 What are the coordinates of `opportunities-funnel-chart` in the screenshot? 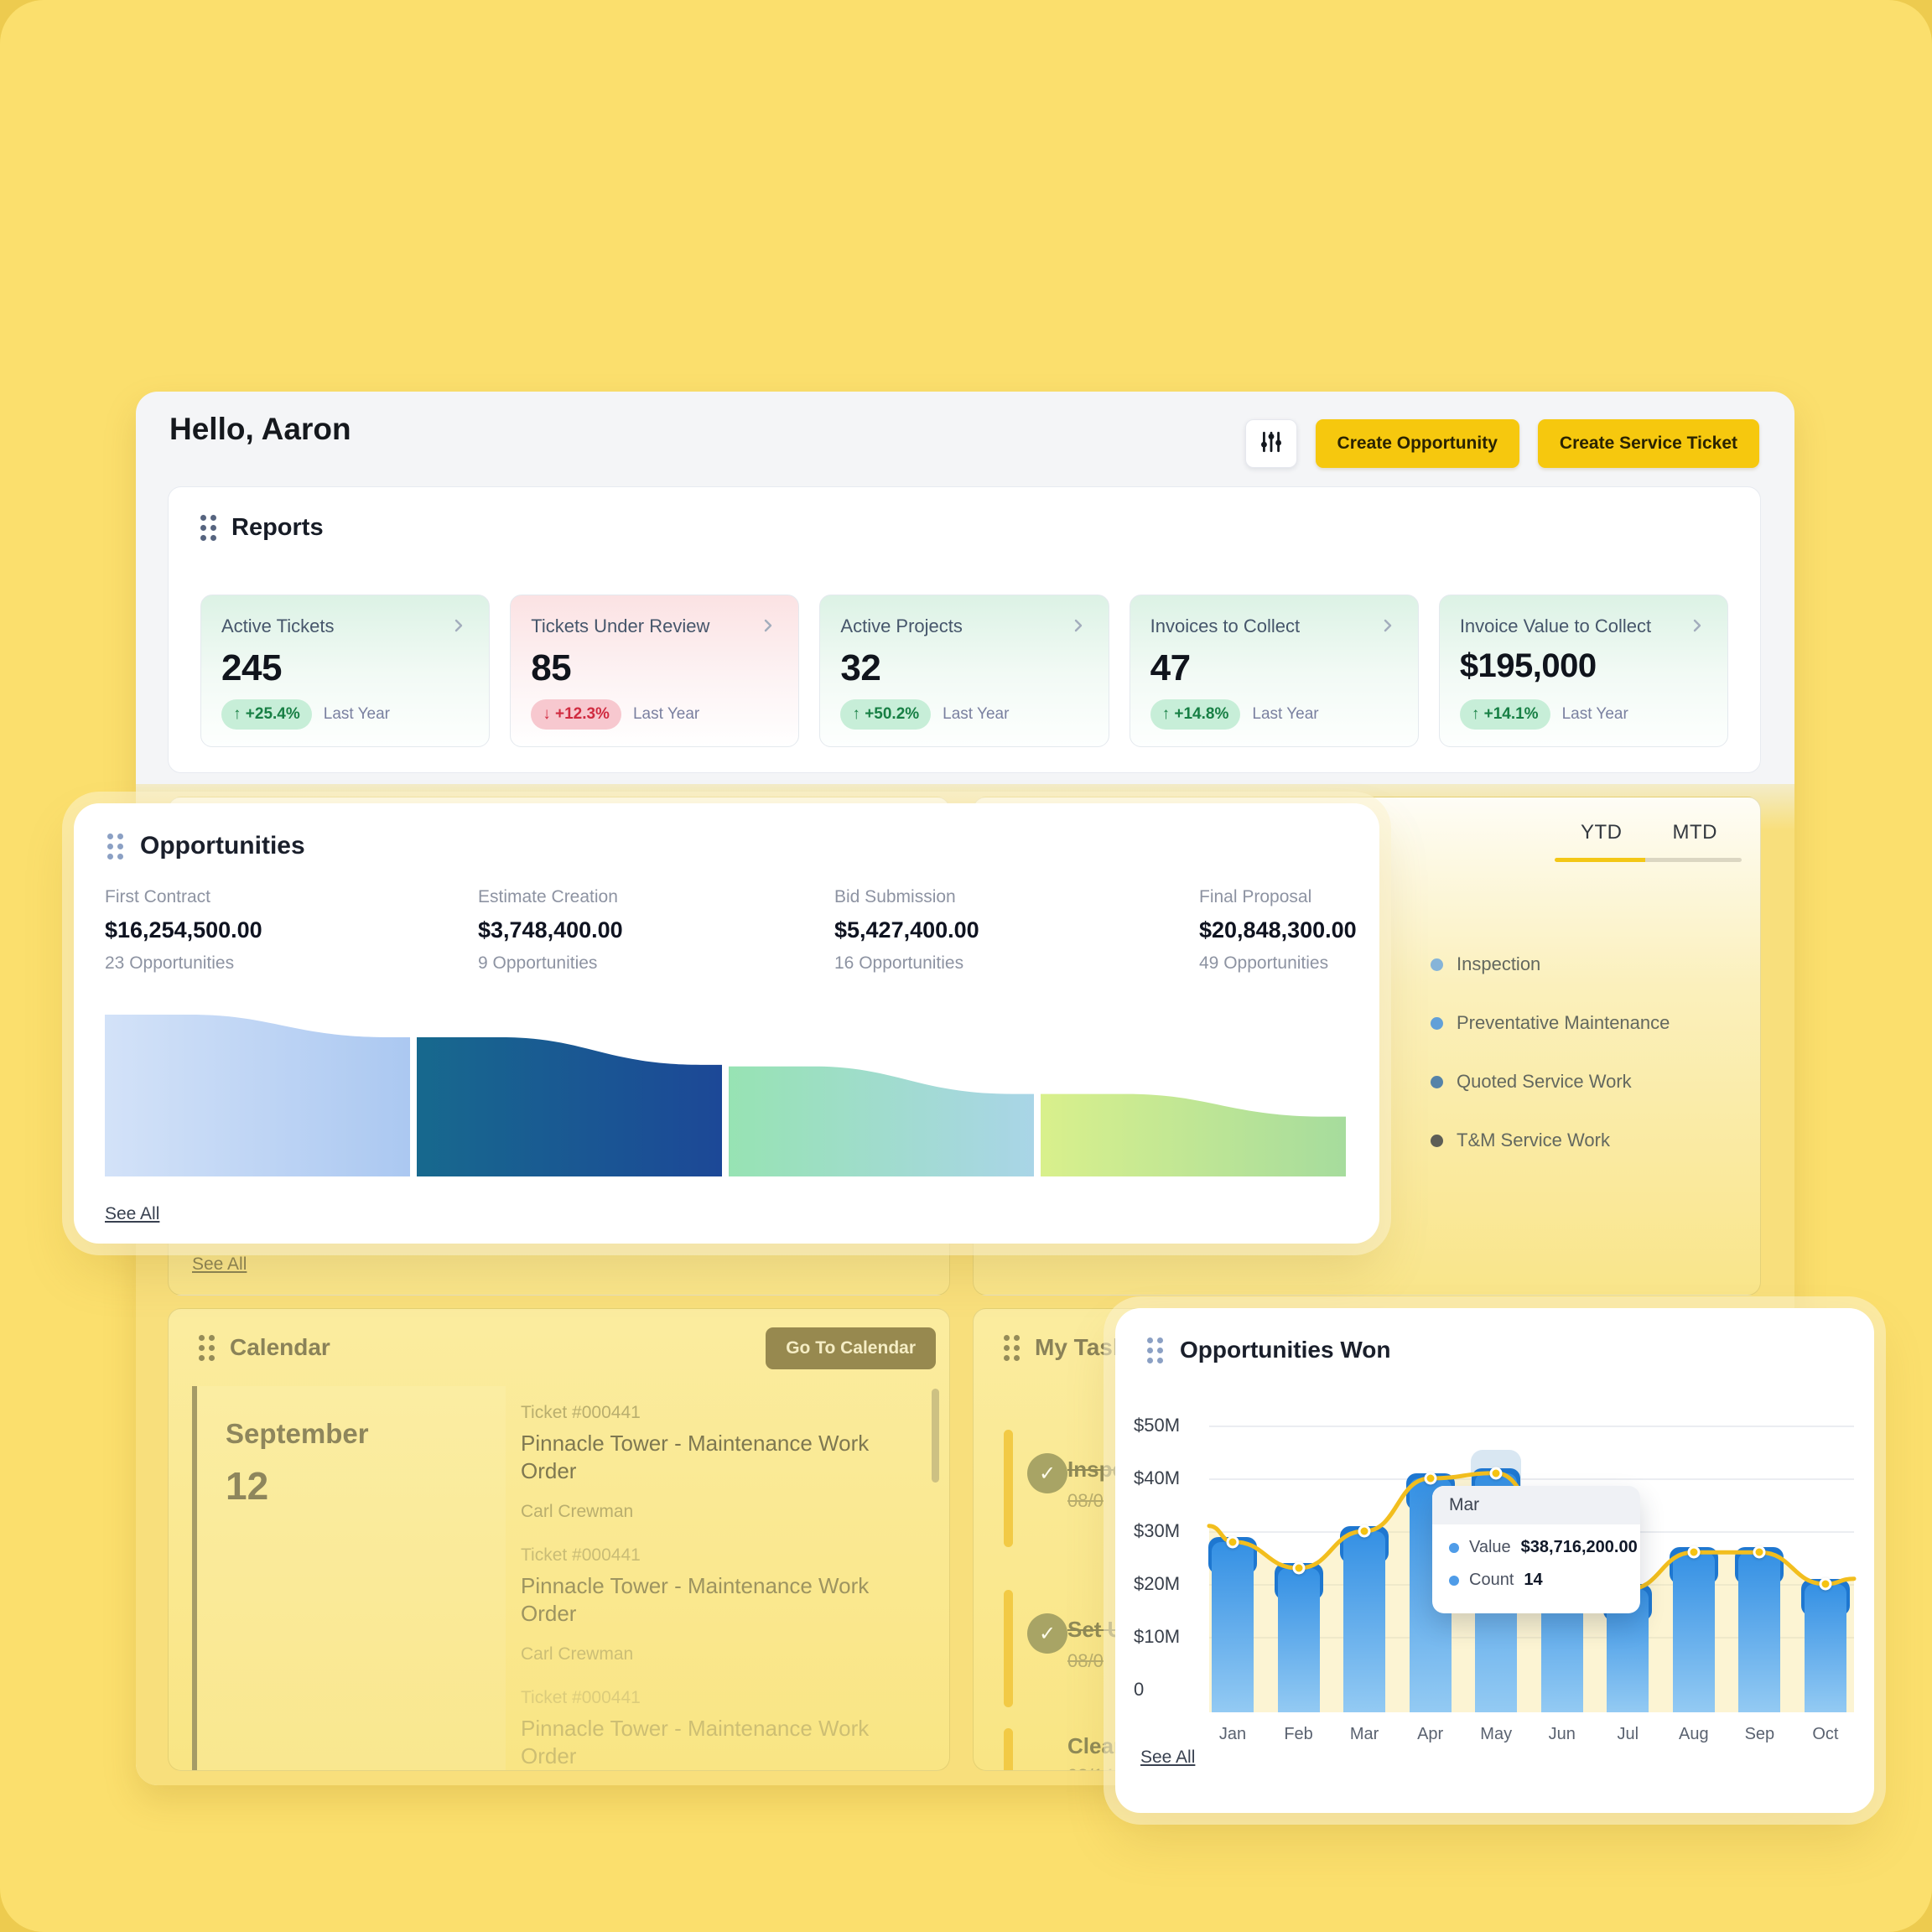 It's located at (725, 1095).